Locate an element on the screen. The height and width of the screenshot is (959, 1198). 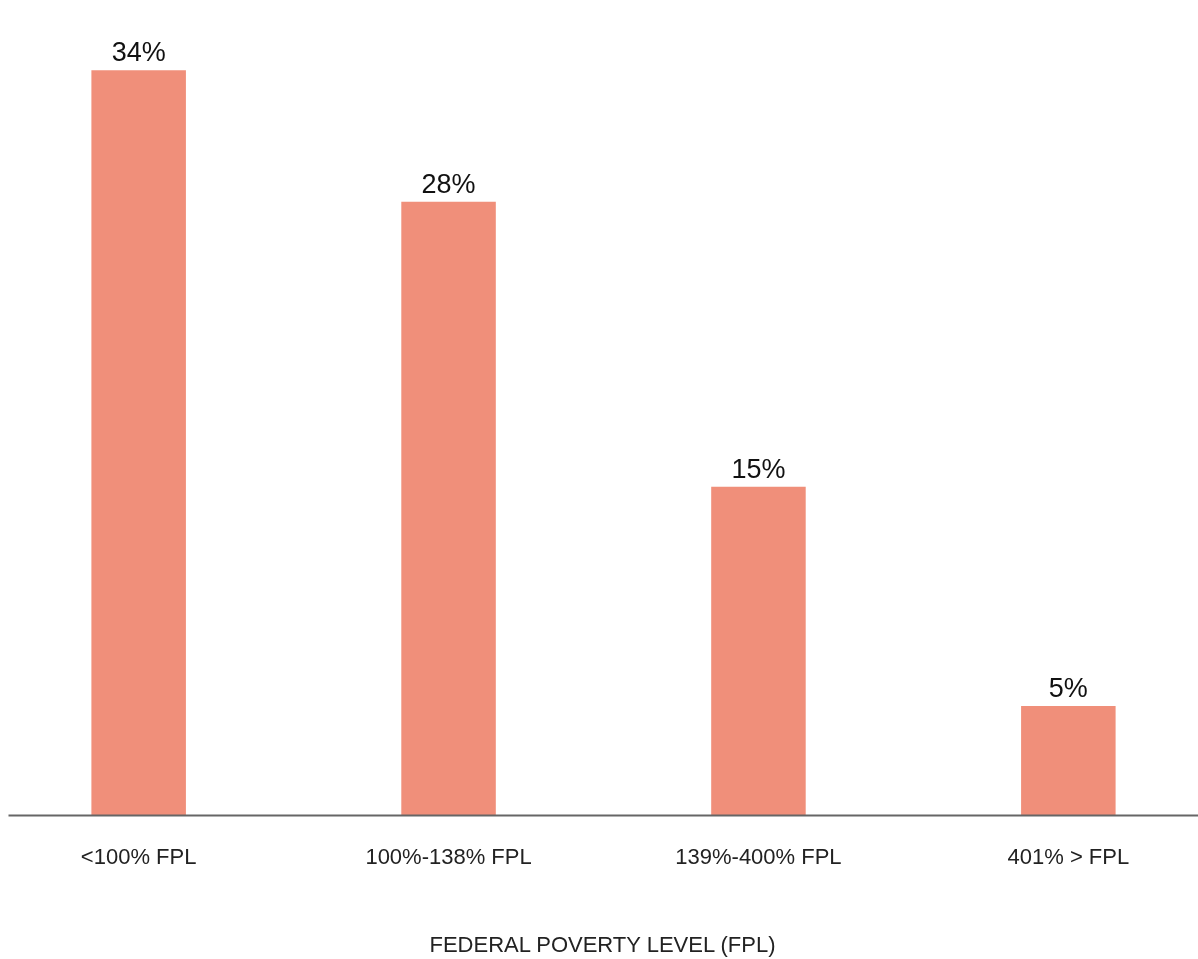
x-tick-label: <100% FPL is located at coordinates (138, 856).